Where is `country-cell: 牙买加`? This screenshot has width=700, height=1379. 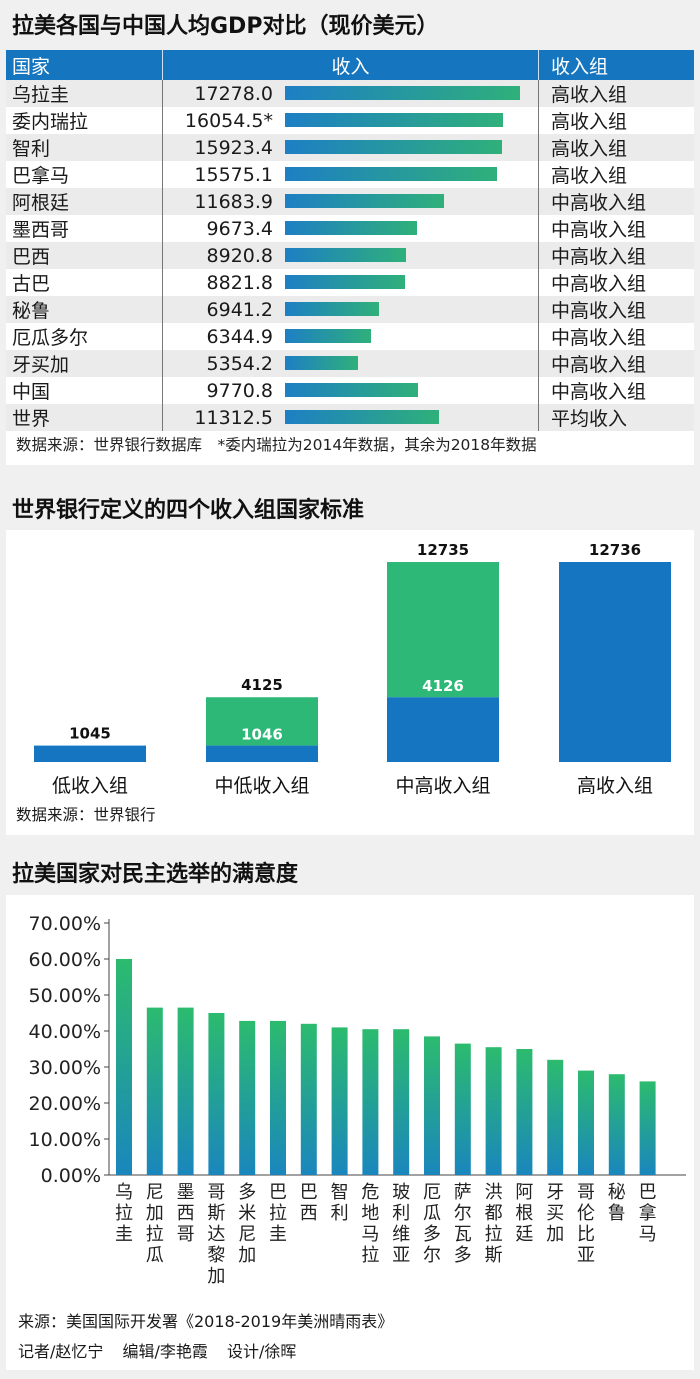 country-cell: 牙买加 is located at coordinates (84, 363).